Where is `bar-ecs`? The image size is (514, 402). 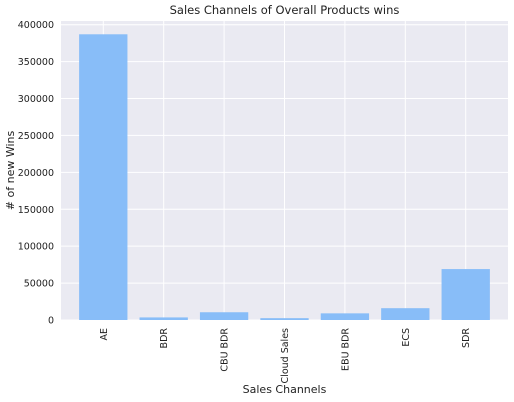
bar-ecs is located at coordinates (405, 314).